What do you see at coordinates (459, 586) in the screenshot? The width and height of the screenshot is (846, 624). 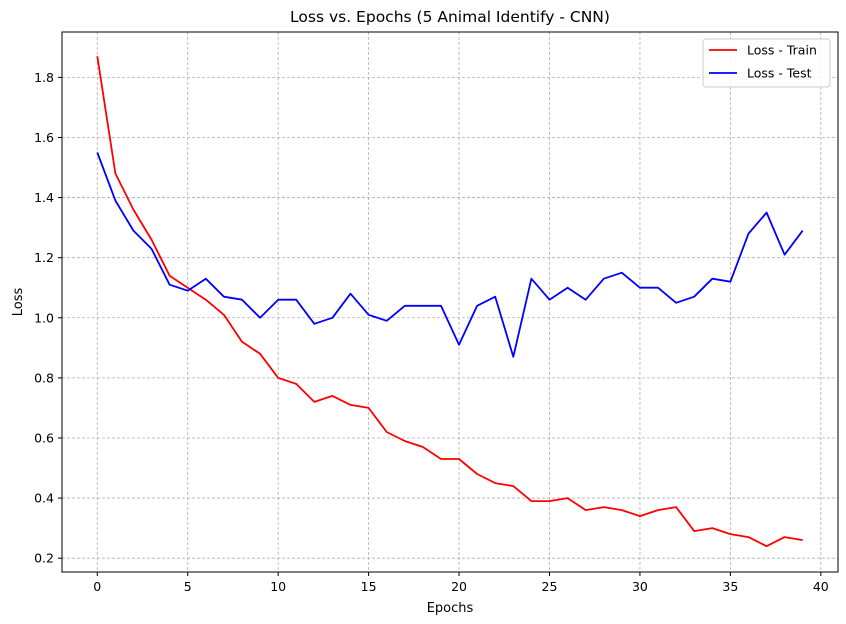 I see `x-tick-label: 20` at bounding box center [459, 586].